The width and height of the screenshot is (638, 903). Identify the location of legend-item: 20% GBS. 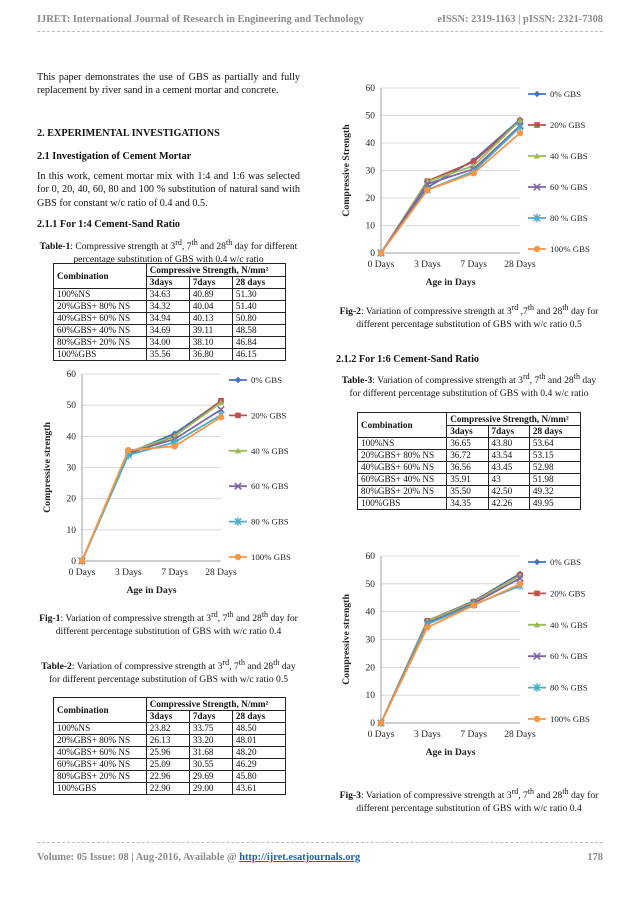
(557, 593).